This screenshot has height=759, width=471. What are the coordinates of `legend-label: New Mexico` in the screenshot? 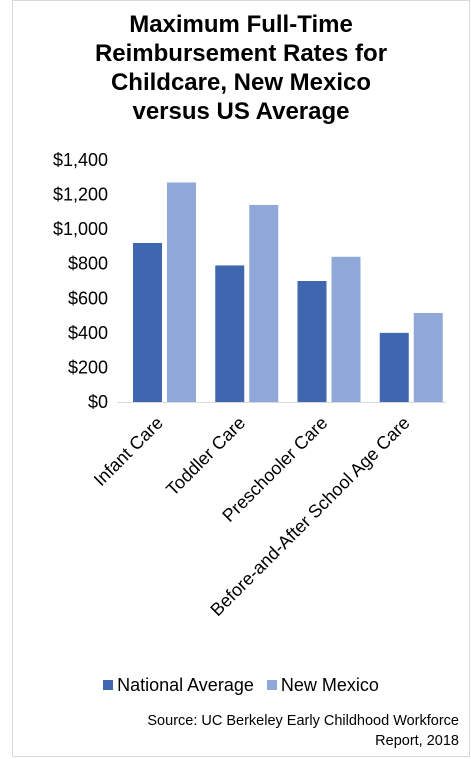 It's located at (329, 684).